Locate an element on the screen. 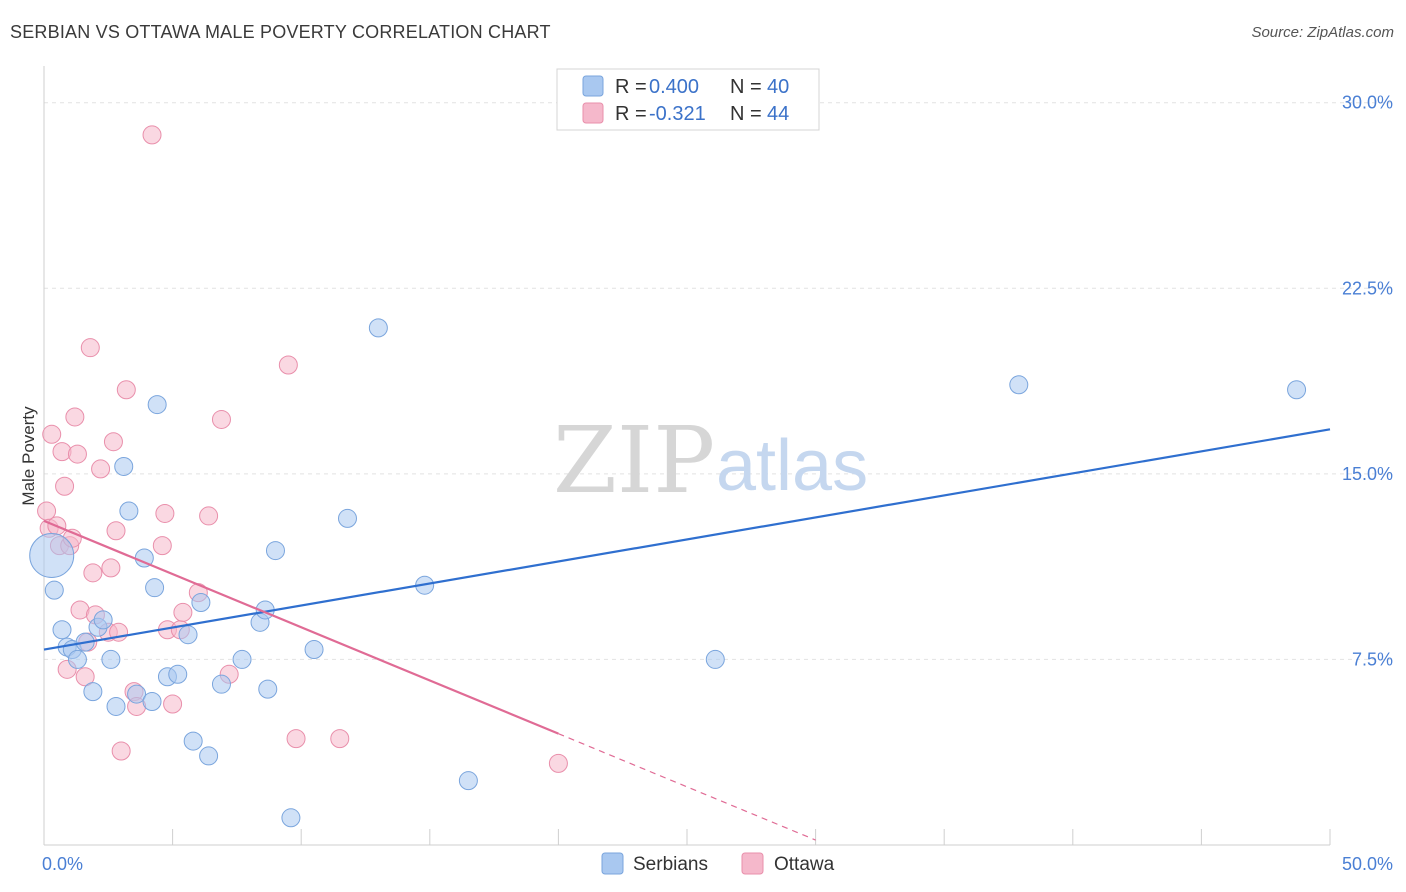 The width and height of the screenshot is (1406, 892). legend-serbians-swatch is located at coordinates (612, 863).